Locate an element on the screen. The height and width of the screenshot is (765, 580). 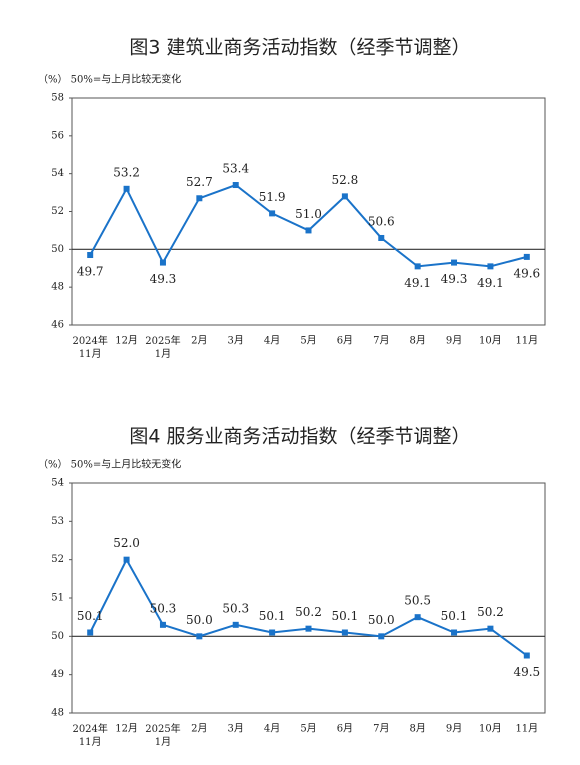
value-label: 49.5 is located at coordinates (526, 672).